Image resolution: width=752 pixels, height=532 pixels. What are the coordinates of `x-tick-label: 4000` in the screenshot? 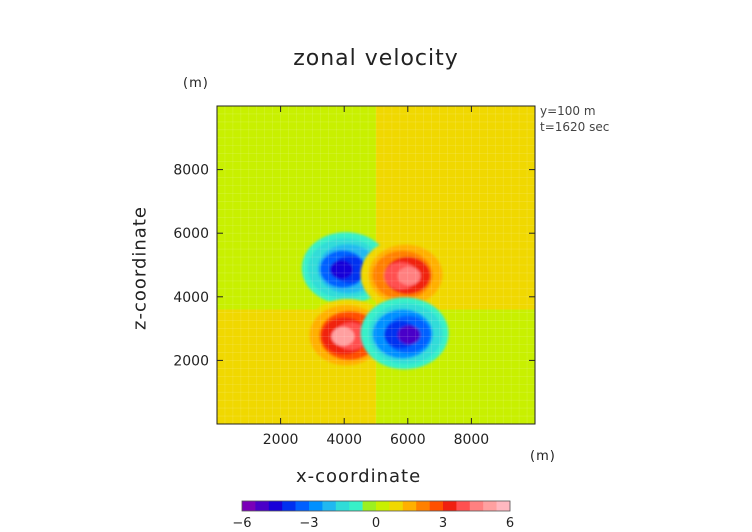 It's located at (344, 440).